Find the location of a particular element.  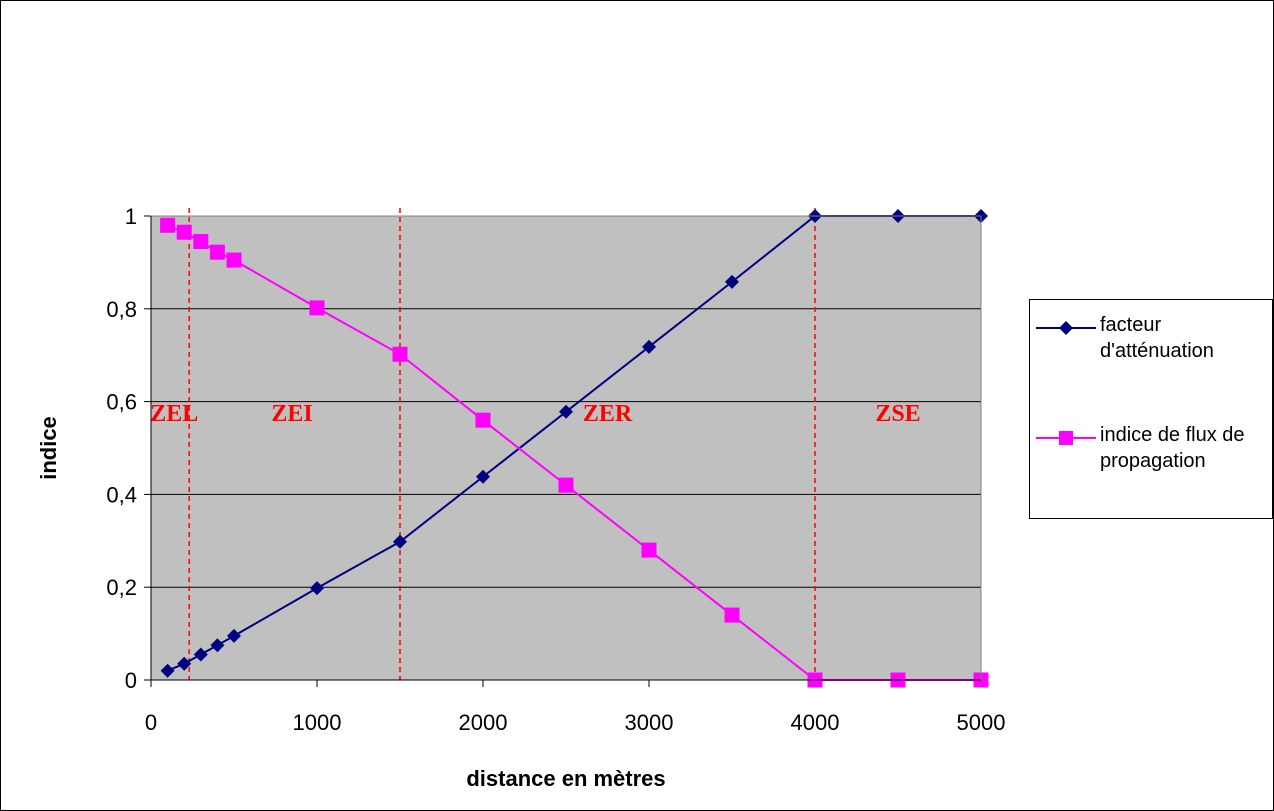

legend-label-series-2: indice de flux de propagation is located at coordinates (1172, 448).